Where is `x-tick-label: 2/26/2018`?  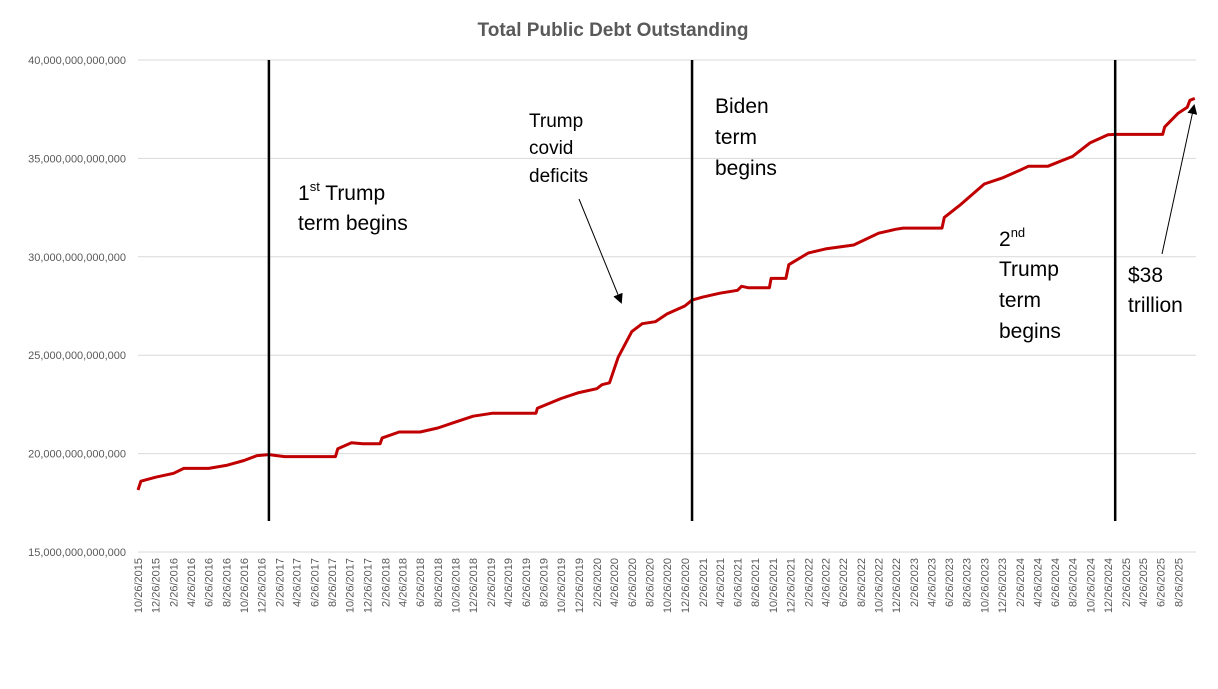 x-tick-label: 2/26/2018 is located at coordinates (386, 582).